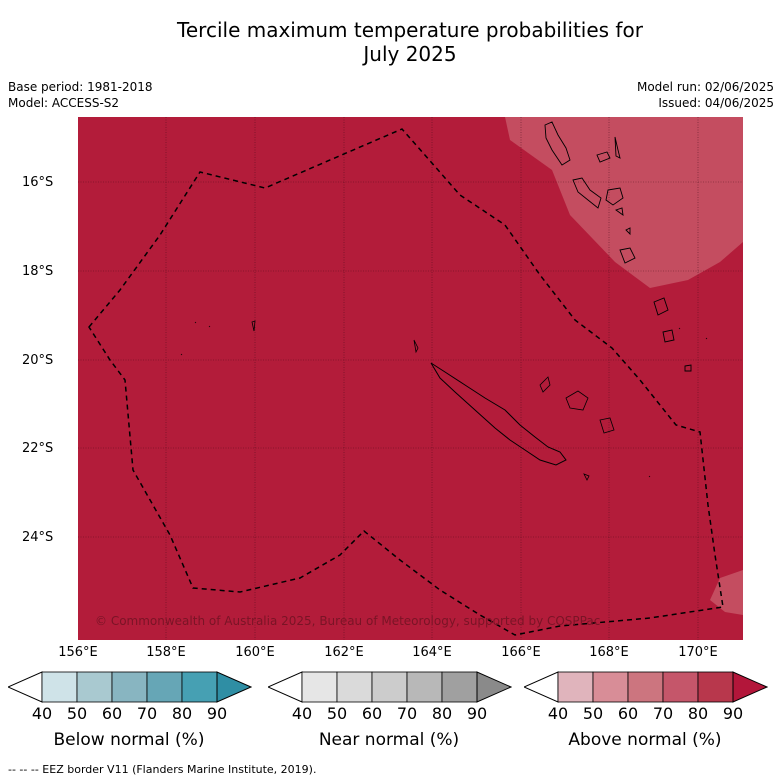 Image resolution: width=781 pixels, height=781 pixels. I want to click on y-tick-24s: 24°S, so click(38, 537).